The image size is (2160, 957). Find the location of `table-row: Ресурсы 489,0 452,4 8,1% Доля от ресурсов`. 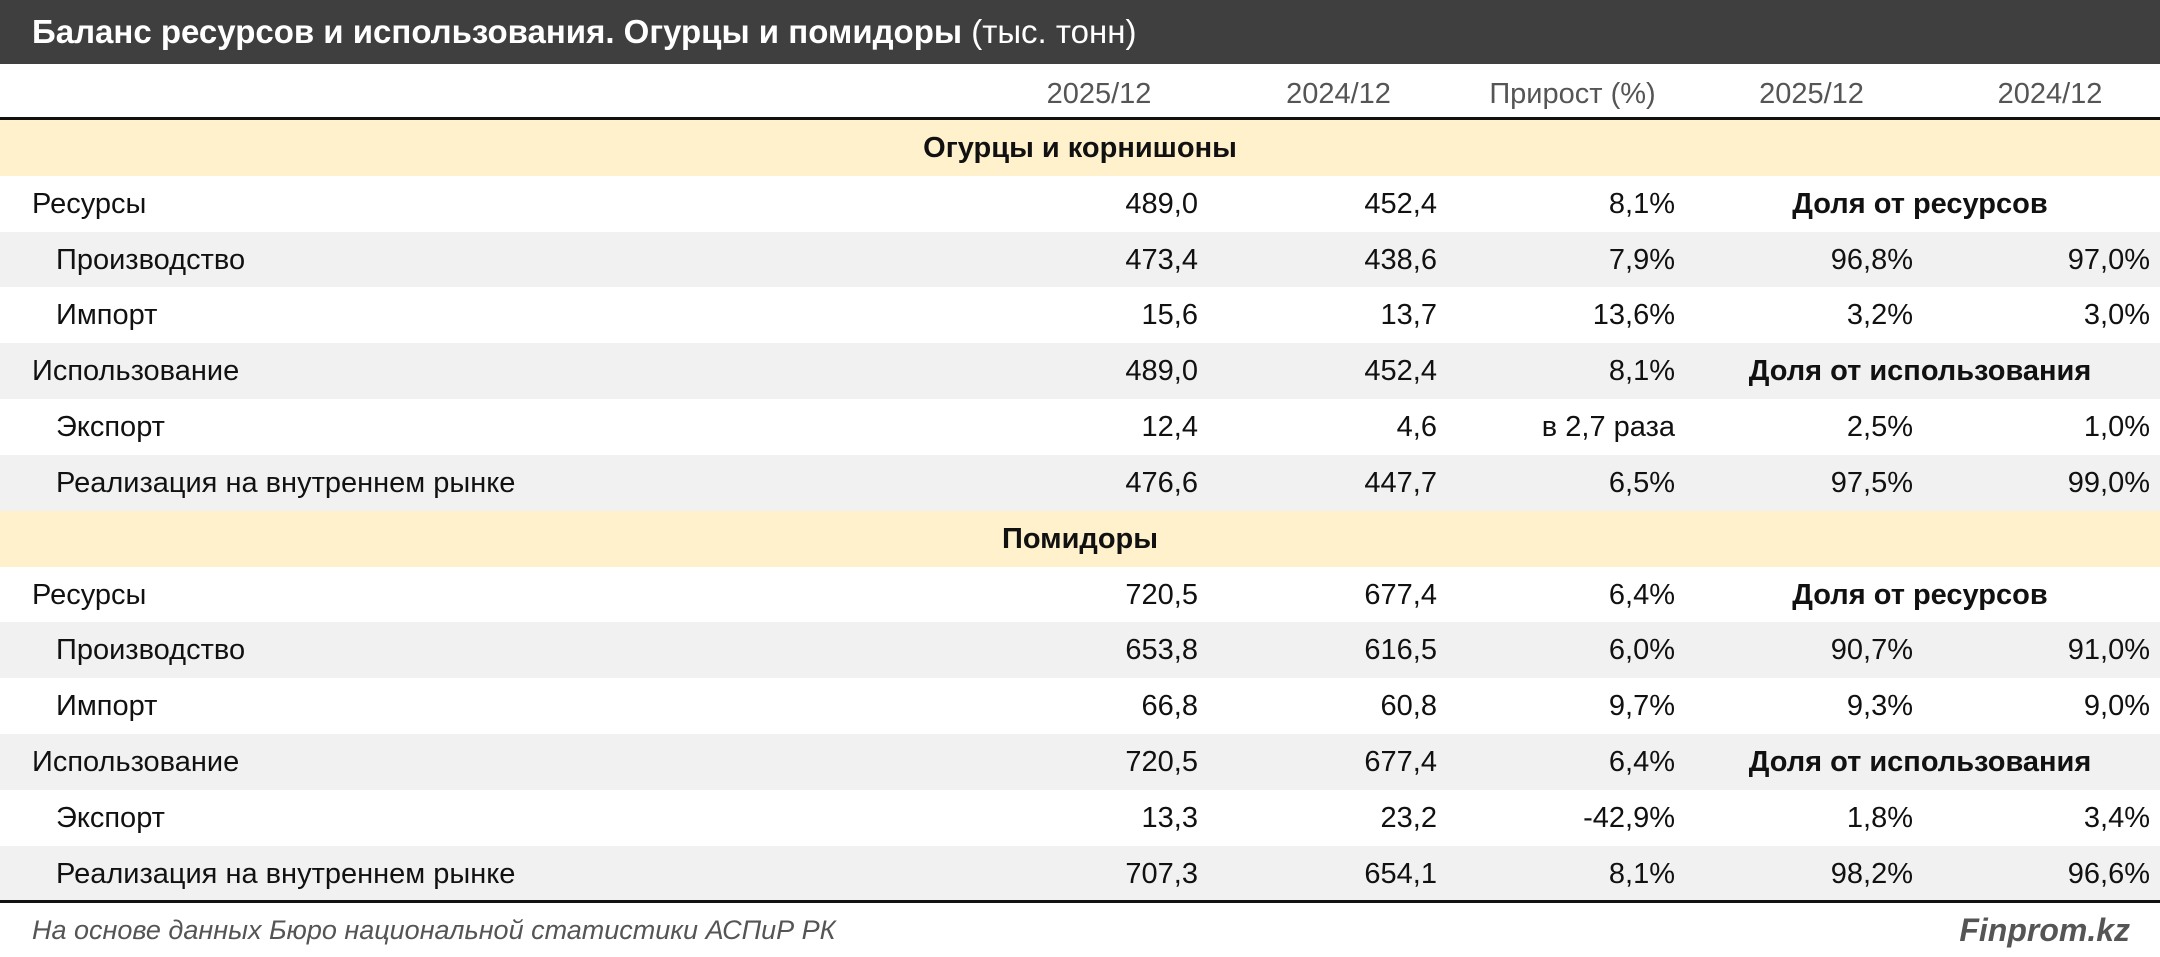

table-row: Ресурсы 489,0 452,4 8,1% Доля от ресурсов is located at coordinates (1080, 203).